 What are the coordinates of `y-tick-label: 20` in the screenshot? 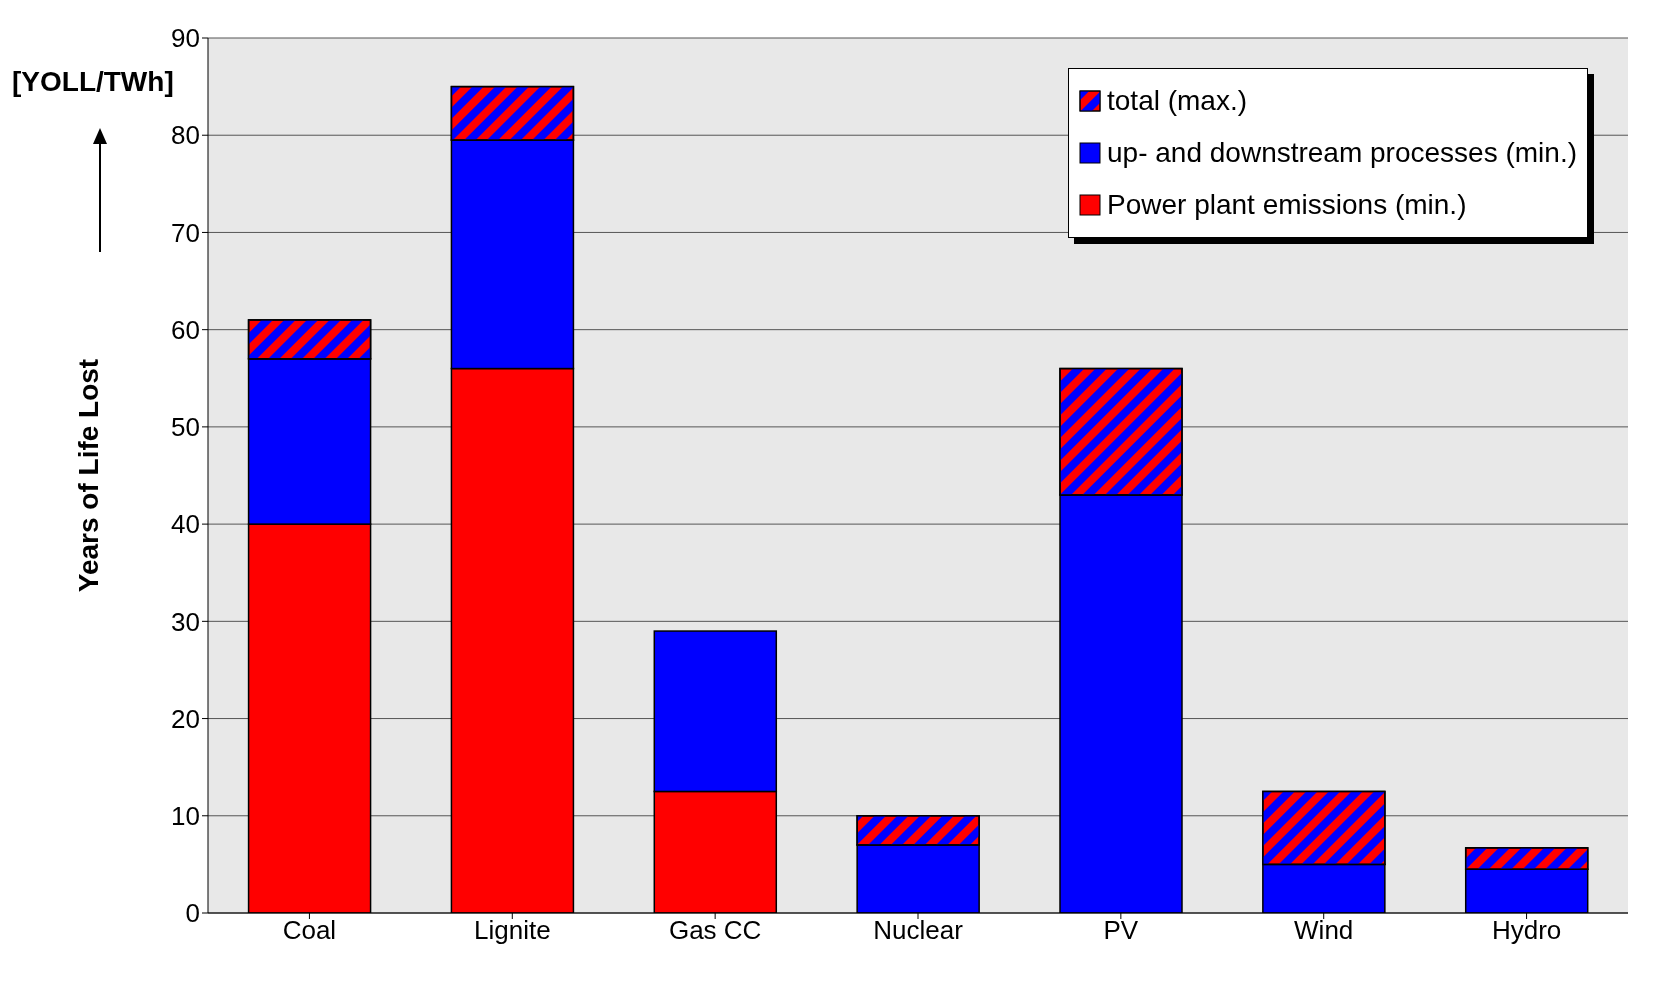 It's located at (185, 718).